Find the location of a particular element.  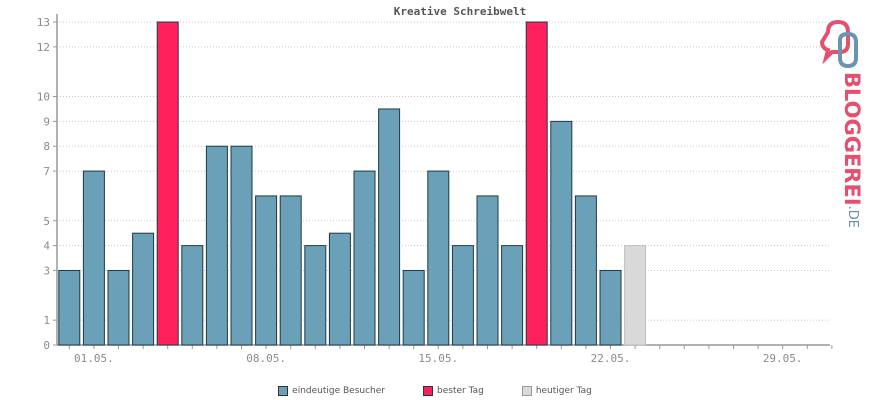

x-tick-label: 15.05. is located at coordinates (438, 358).